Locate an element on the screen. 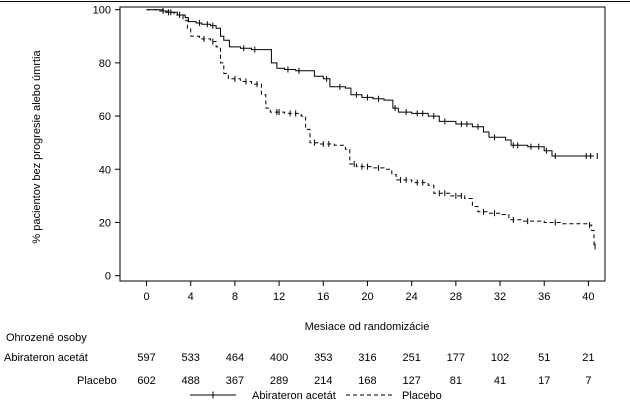  x-tick-label: 24 is located at coordinates (412, 297).